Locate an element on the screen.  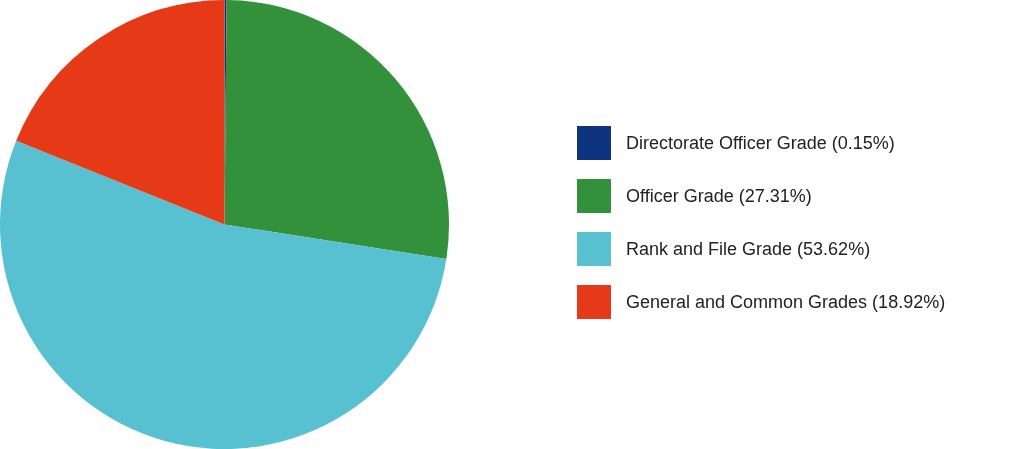
legend-label: General and Common Grades (18.92%) is located at coordinates (786, 302).